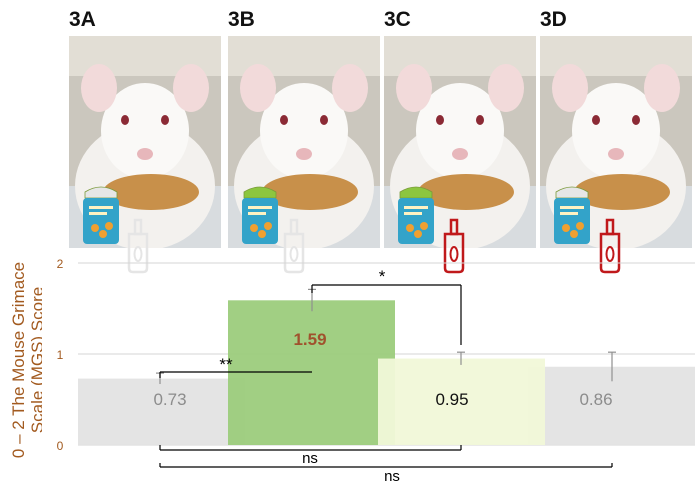 The height and width of the screenshot is (491, 700). Describe the element at coordinates (82, 19) in the screenshot. I see `panel-label: 3A` at that location.